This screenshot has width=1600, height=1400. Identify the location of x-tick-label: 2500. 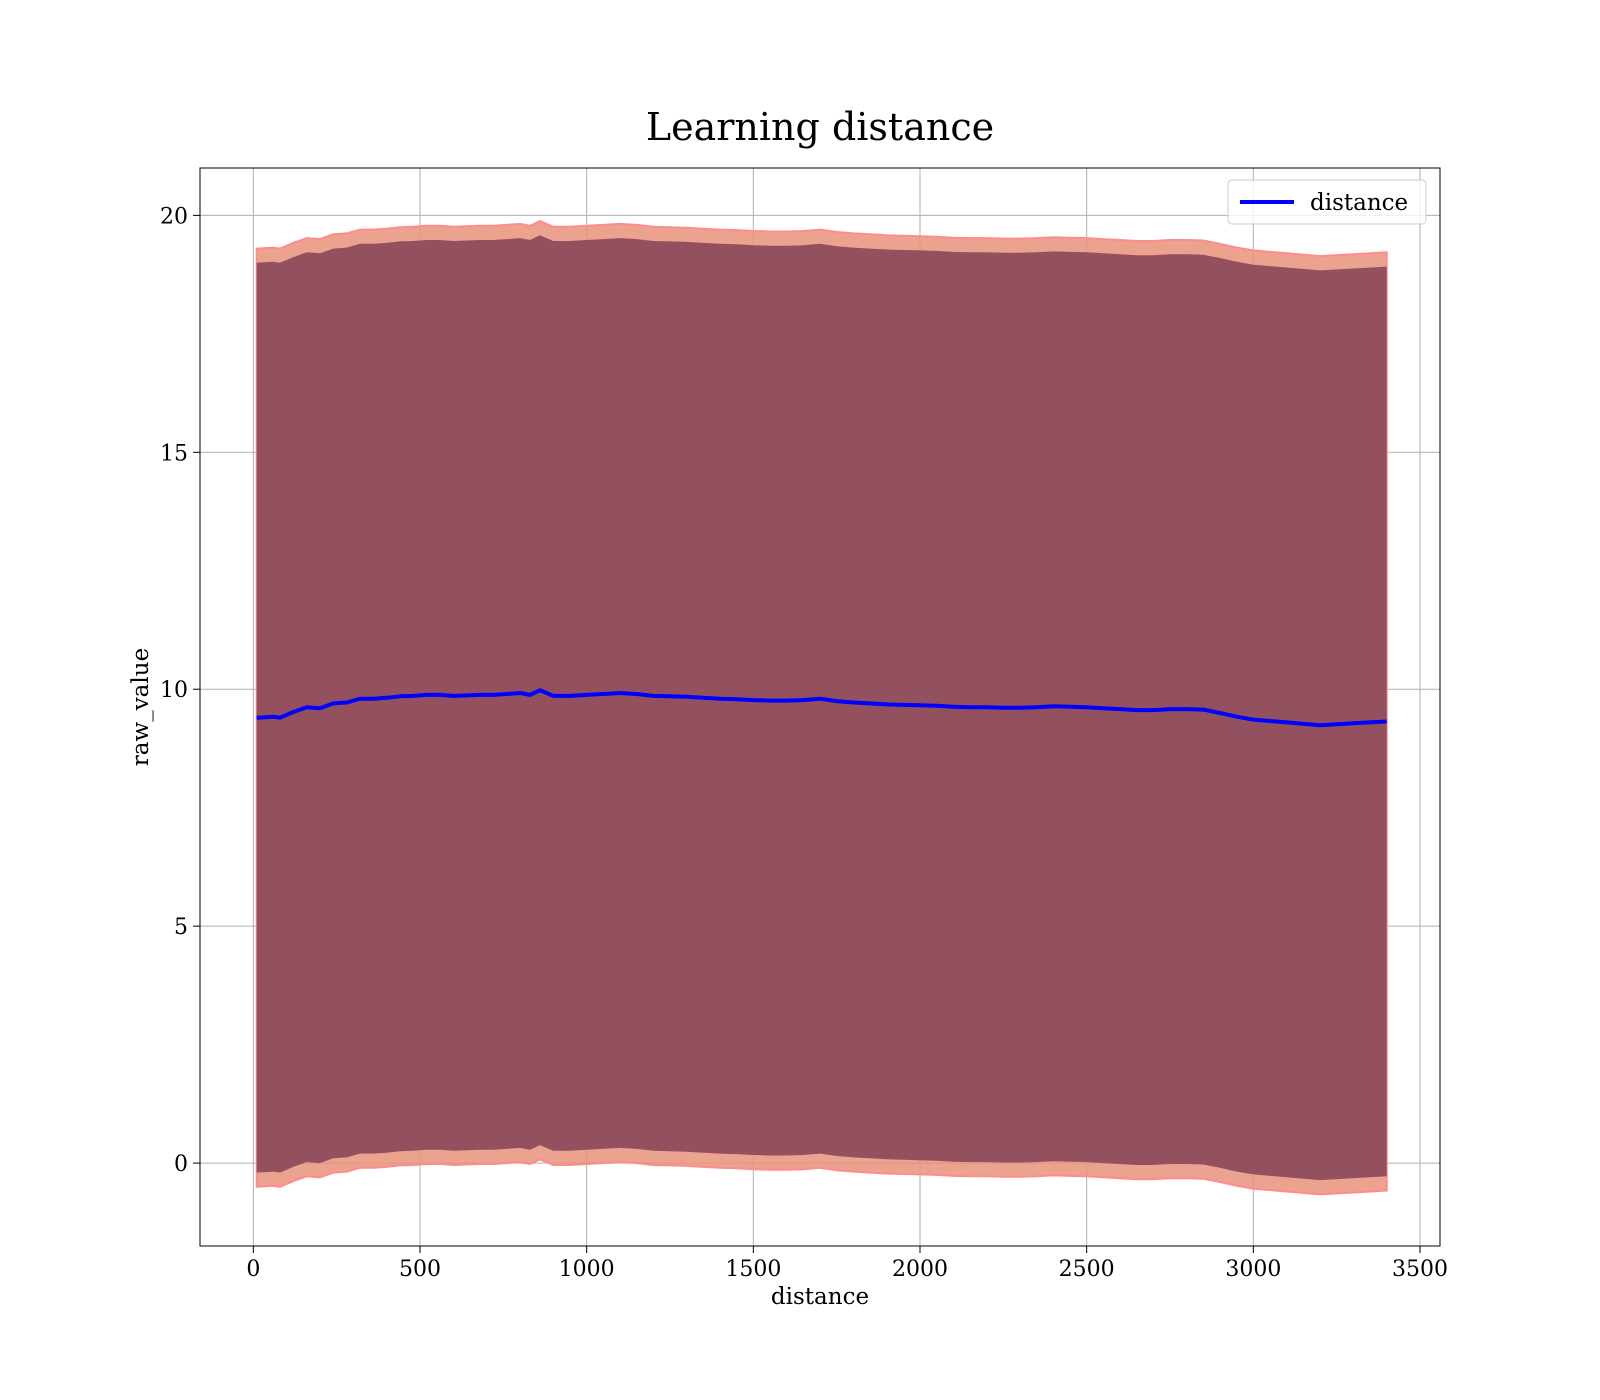
(1087, 1269).